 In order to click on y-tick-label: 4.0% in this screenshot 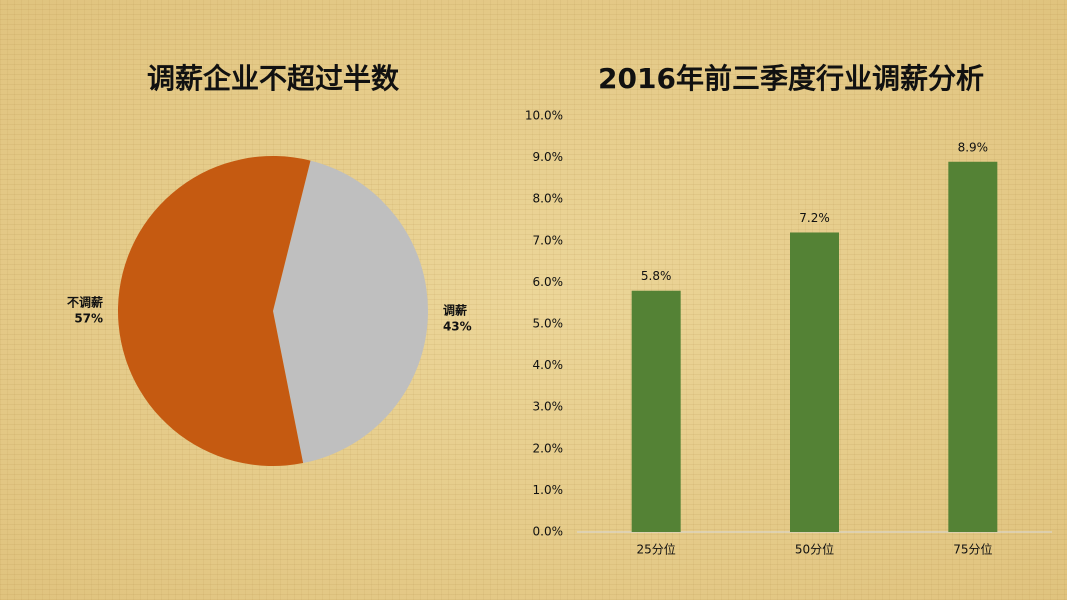, I will do `click(548, 365)`.